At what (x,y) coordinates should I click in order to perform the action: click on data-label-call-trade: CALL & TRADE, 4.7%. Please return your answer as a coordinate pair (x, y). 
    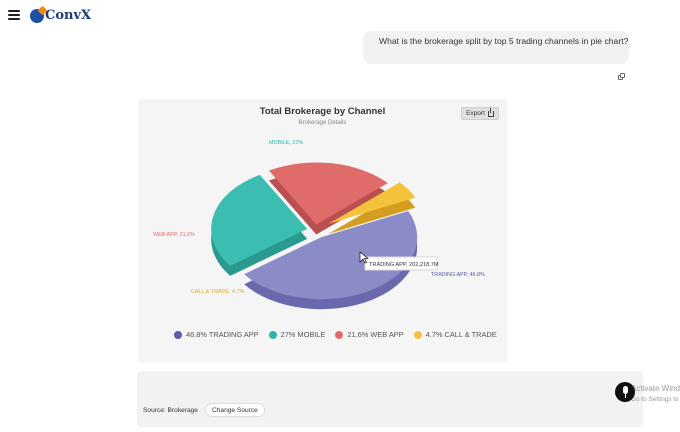
    Looking at the image, I should click on (218, 292).